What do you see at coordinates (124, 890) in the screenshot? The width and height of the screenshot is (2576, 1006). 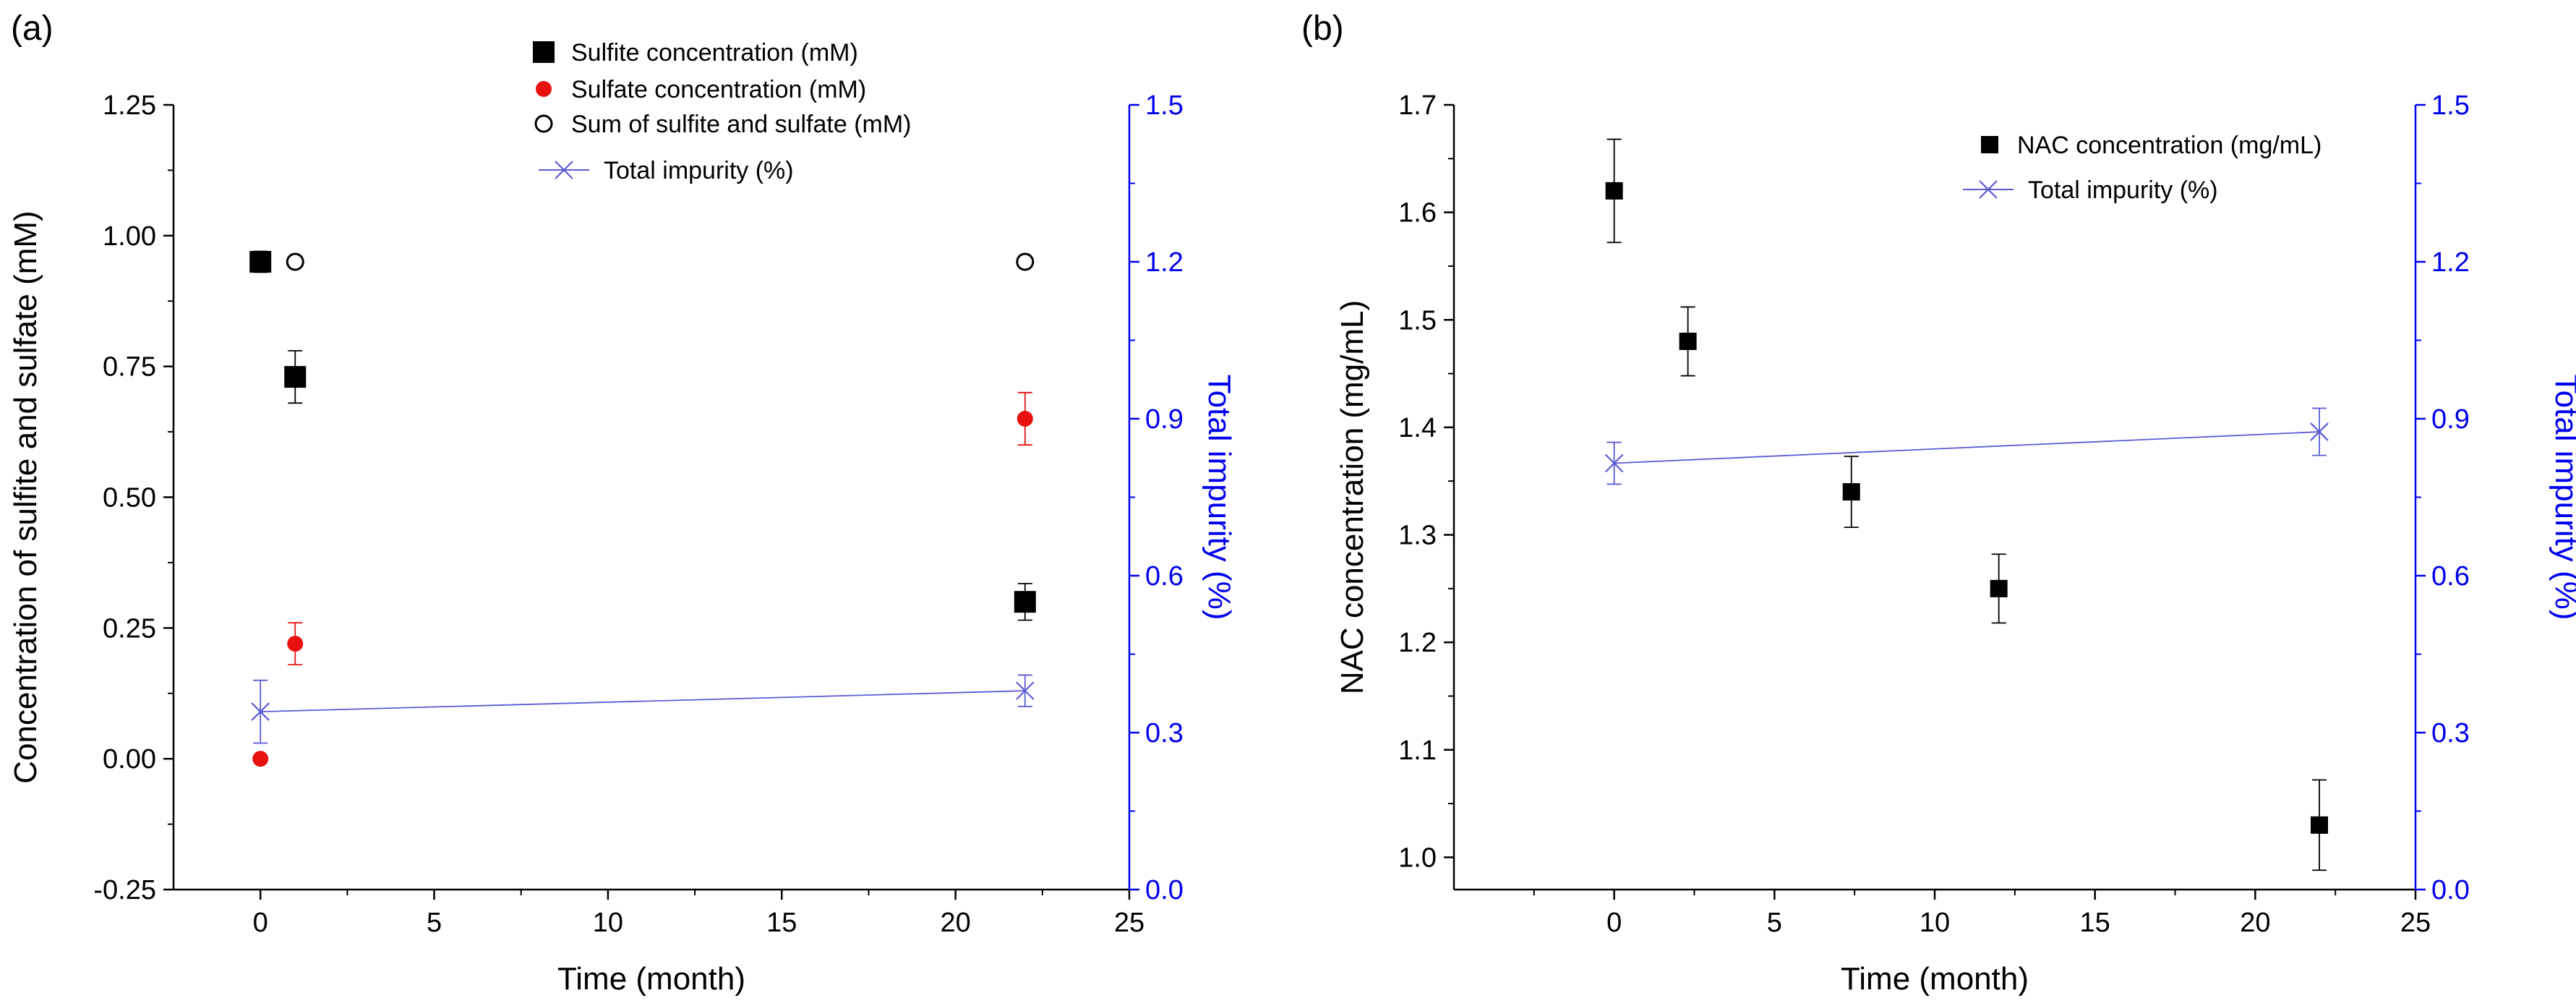 I see `y-tick-label: -0.25` at bounding box center [124, 890].